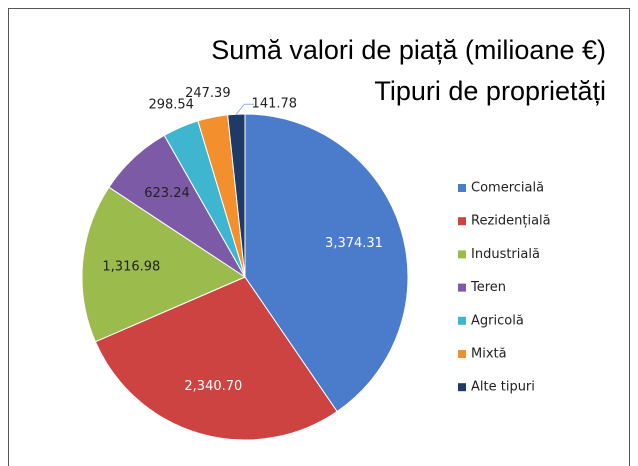 This screenshot has width=638, height=466. What do you see at coordinates (507, 188) in the screenshot?
I see `legend-label: Comercială` at bounding box center [507, 188].